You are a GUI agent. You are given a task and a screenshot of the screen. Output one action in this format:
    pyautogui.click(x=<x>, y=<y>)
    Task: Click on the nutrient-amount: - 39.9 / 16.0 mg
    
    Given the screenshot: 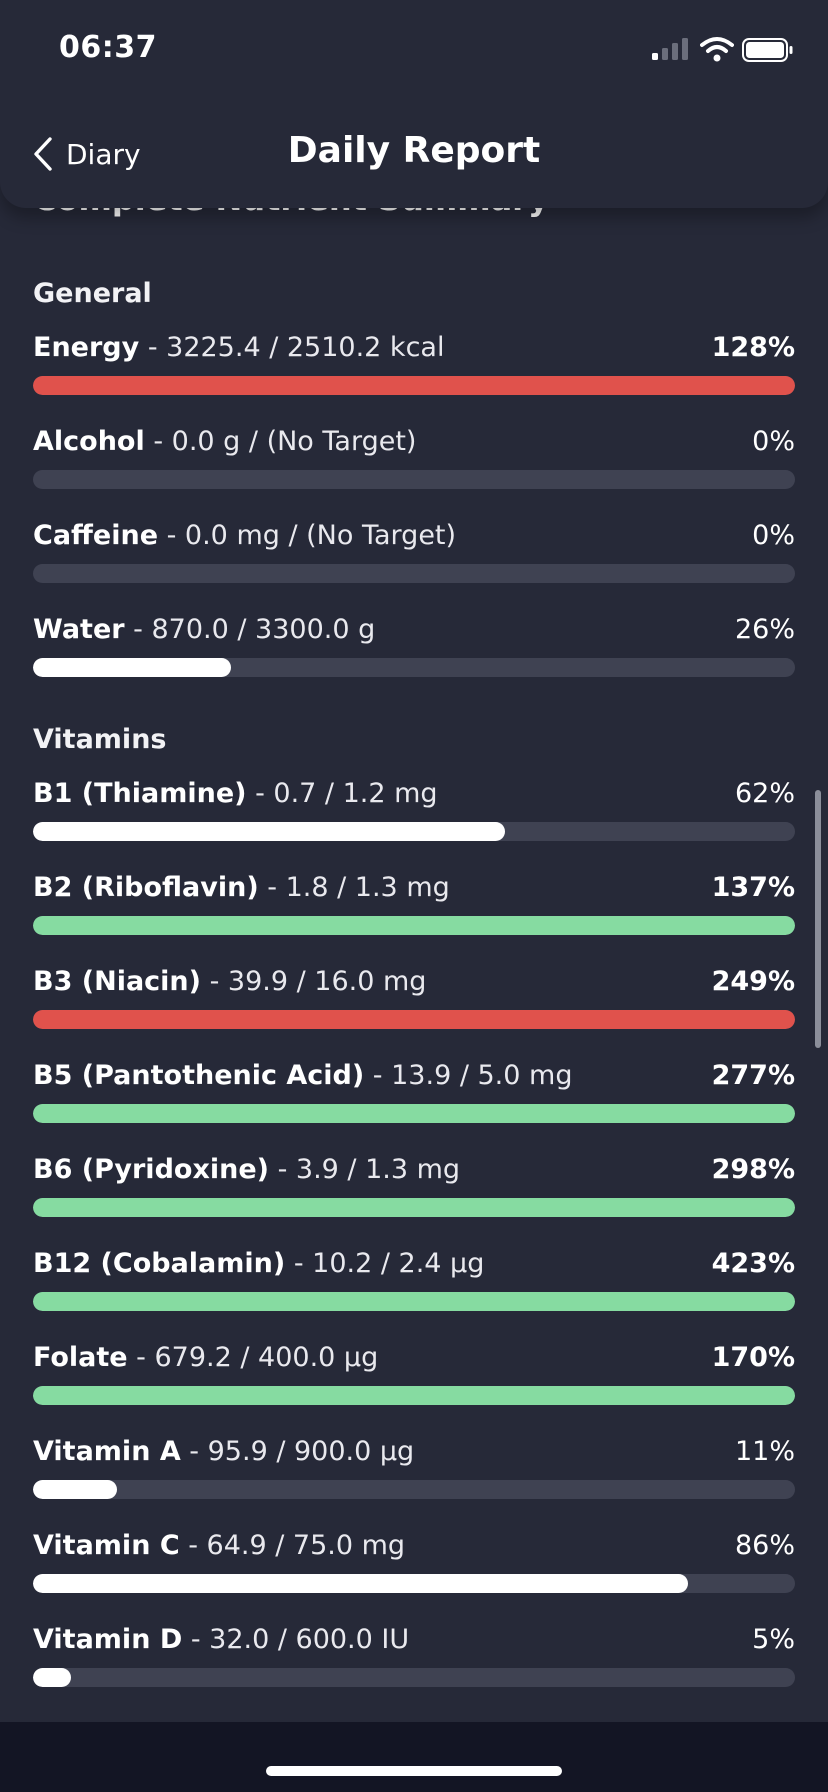 What is the action you would take?
    pyautogui.click(x=314, y=981)
    